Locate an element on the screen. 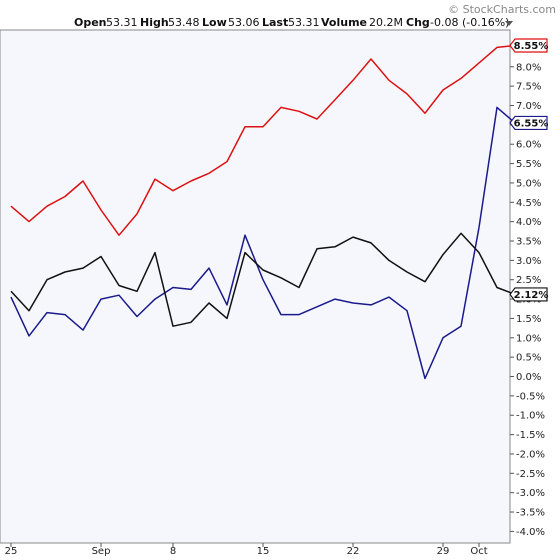 The image size is (560, 560). watermark: © StockCharts.com is located at coordinates (502, 9).